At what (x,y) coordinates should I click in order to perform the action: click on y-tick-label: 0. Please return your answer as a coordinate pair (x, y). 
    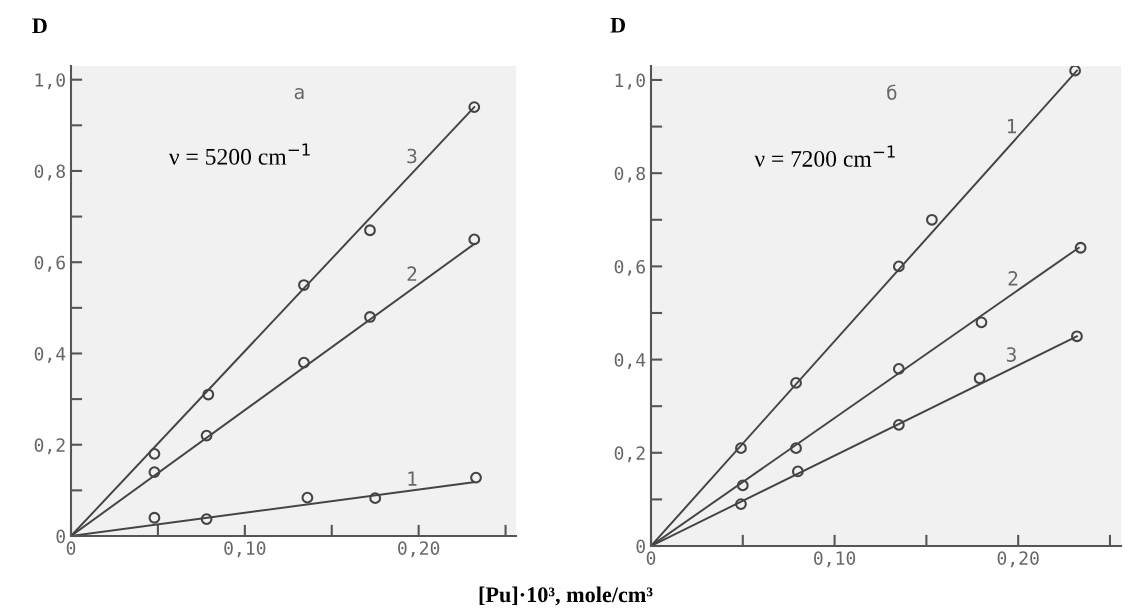
    Looking at the image, I should click on (60, 536).